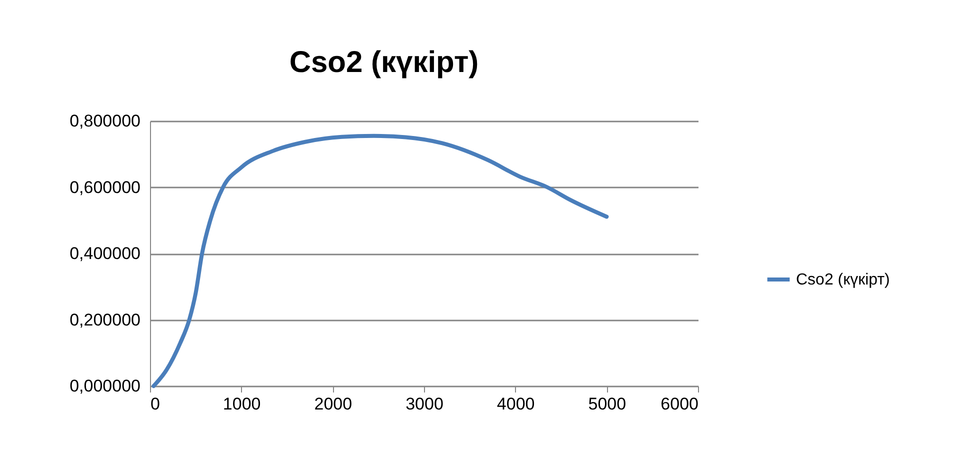  What do you see at coordinates (607, 404) in the screenshot?
I see `x-tick-label: 5000` at bounding box center [607, 404].